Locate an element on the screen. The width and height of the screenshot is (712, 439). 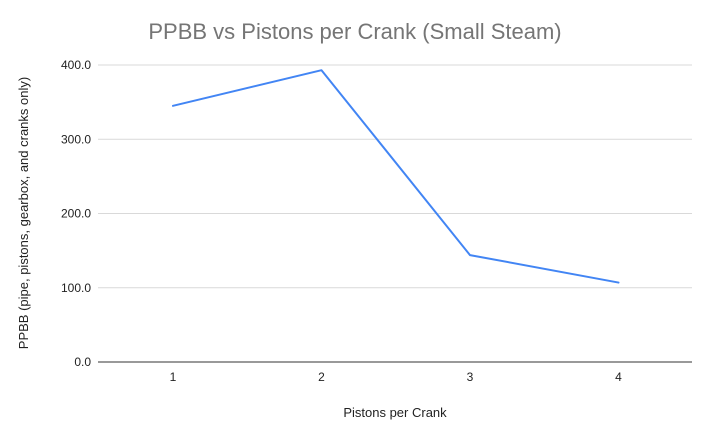
y-tick-label: 200.0 is located at coordinates (76, 214).